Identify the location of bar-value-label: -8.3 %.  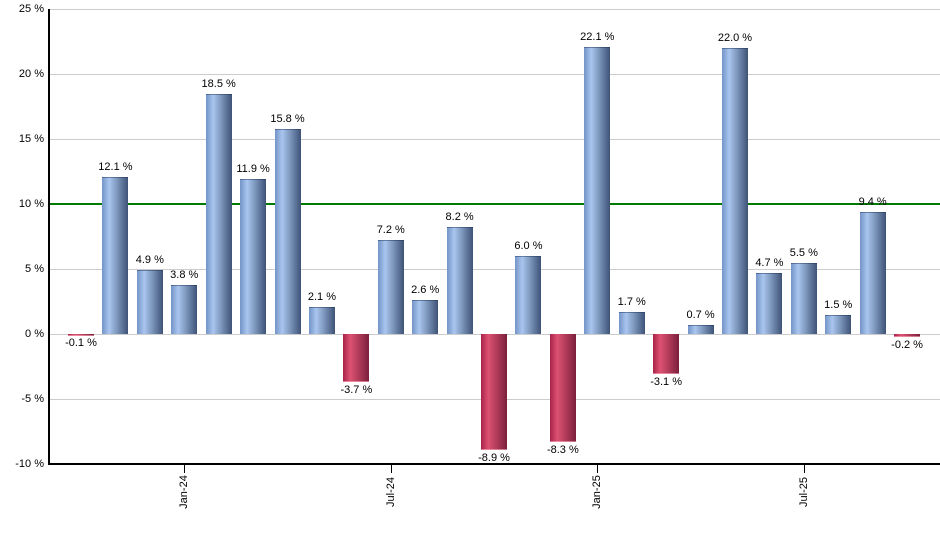
(562, 449).